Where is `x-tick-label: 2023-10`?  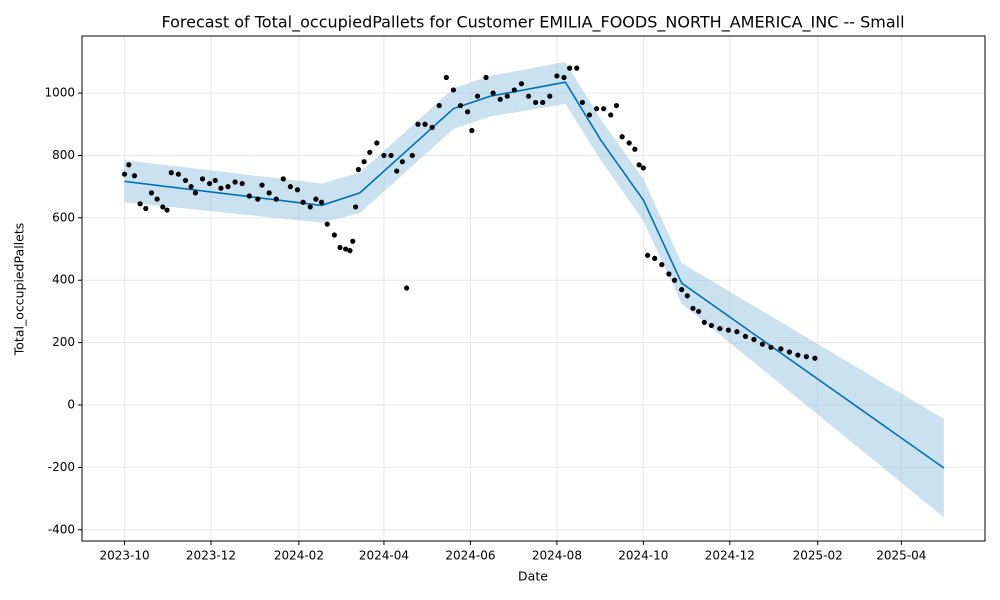 x-tick-label: 2023-10 is located at coordinates (124, 556).